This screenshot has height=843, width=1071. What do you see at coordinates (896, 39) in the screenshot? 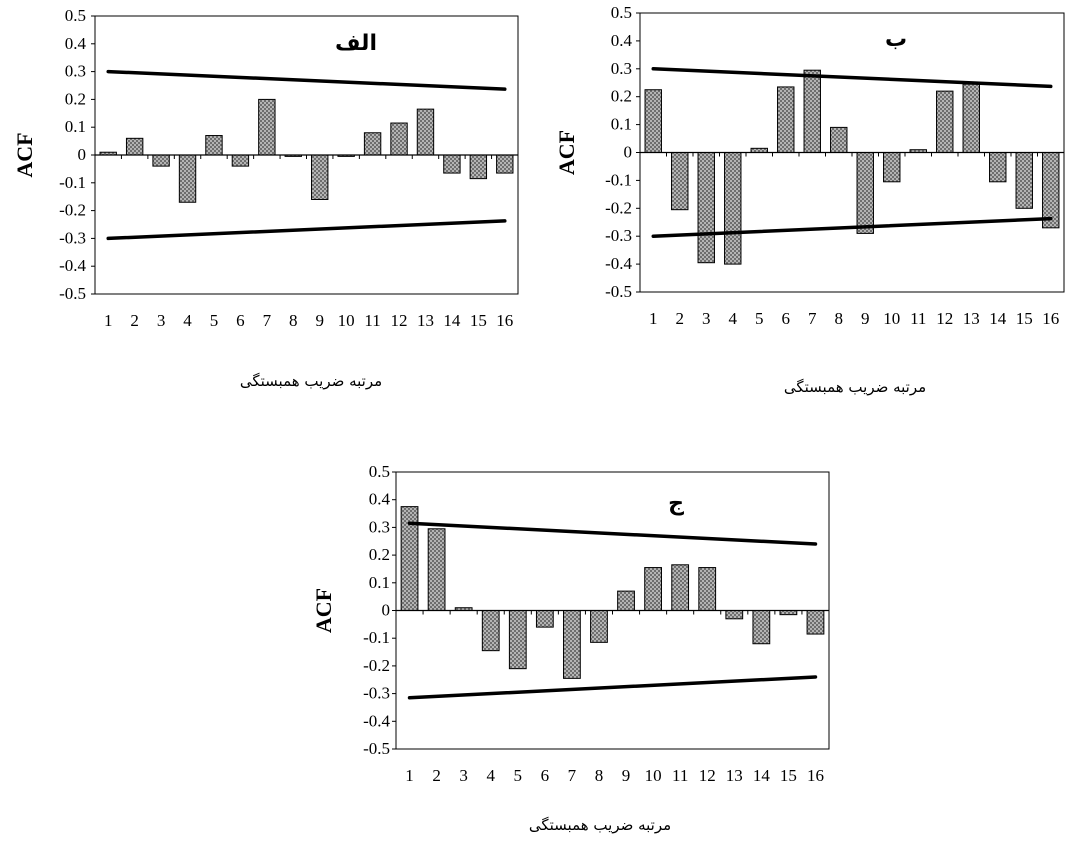
I see `panel-title: ب` at bounding box center [896, 39].